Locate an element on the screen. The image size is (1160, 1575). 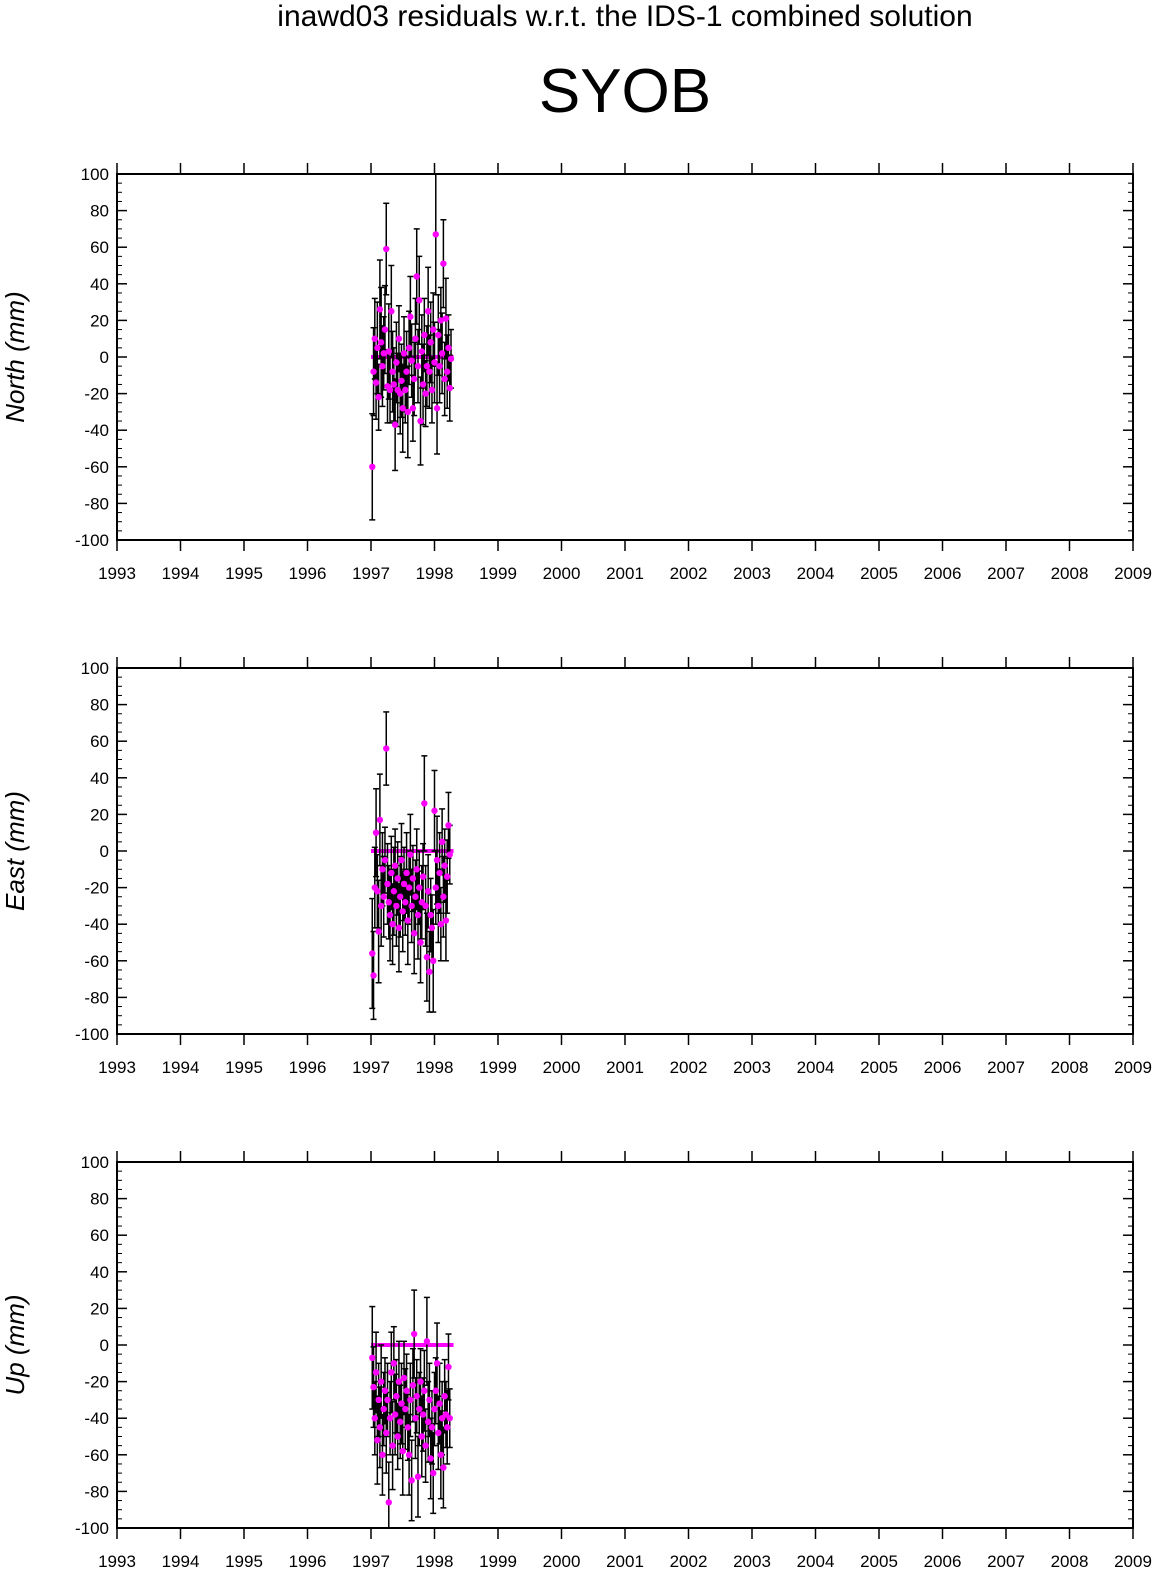
x-tick-label: 2007 is located at coordinates (1006, 573).